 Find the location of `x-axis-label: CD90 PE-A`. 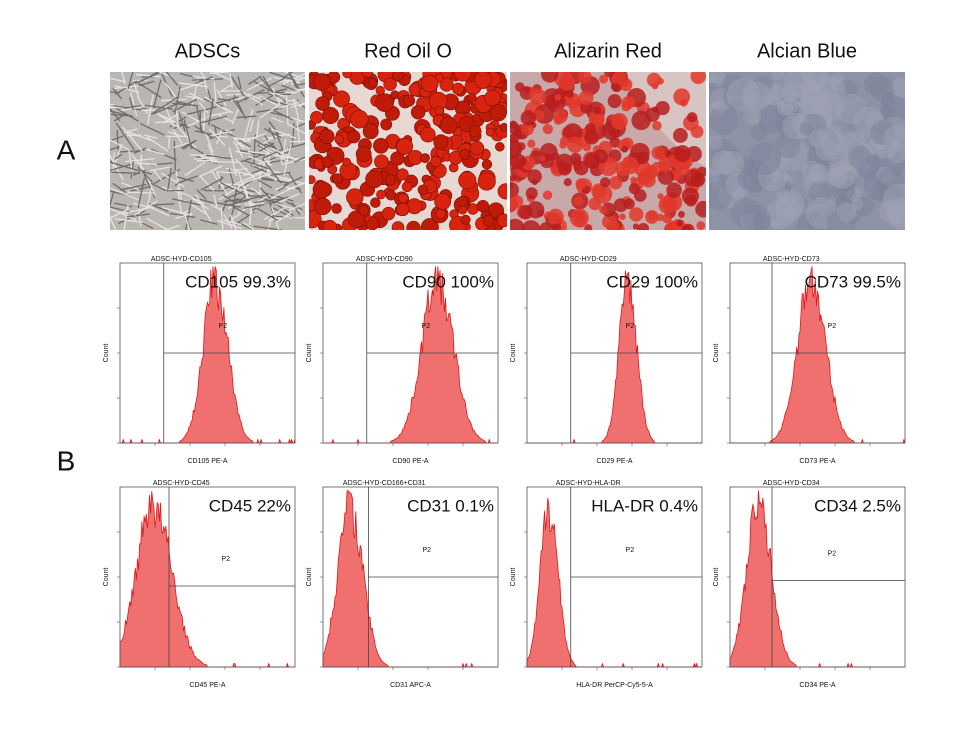

x-axis-label: CD90 PE-A is located at coordinates (410, 461).